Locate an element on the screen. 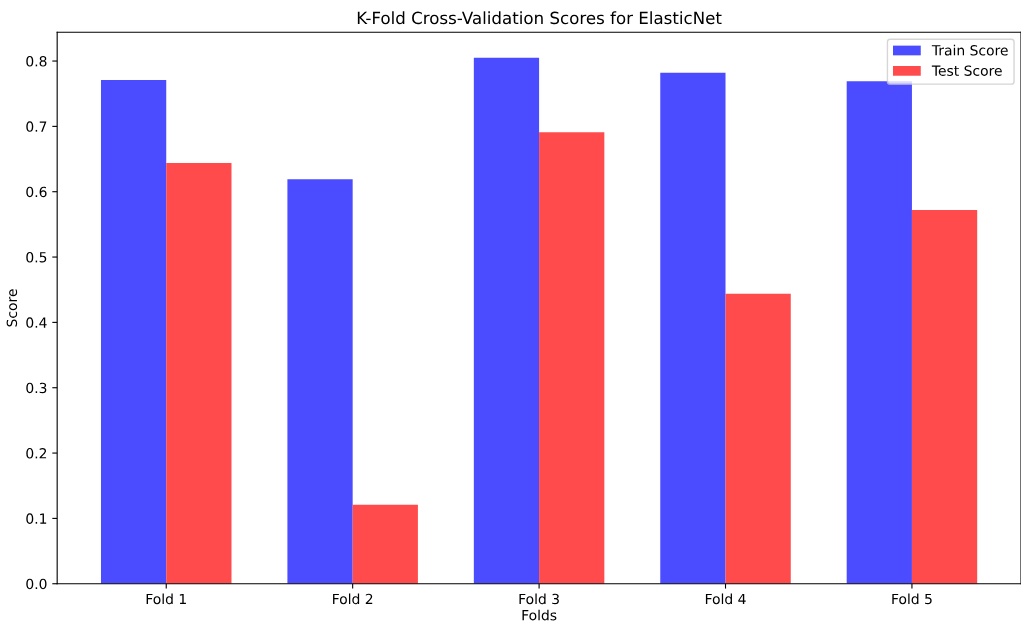 The image size is (1021, 621). x-tick-label: Fold 4 is located at coordinates (725, 599).